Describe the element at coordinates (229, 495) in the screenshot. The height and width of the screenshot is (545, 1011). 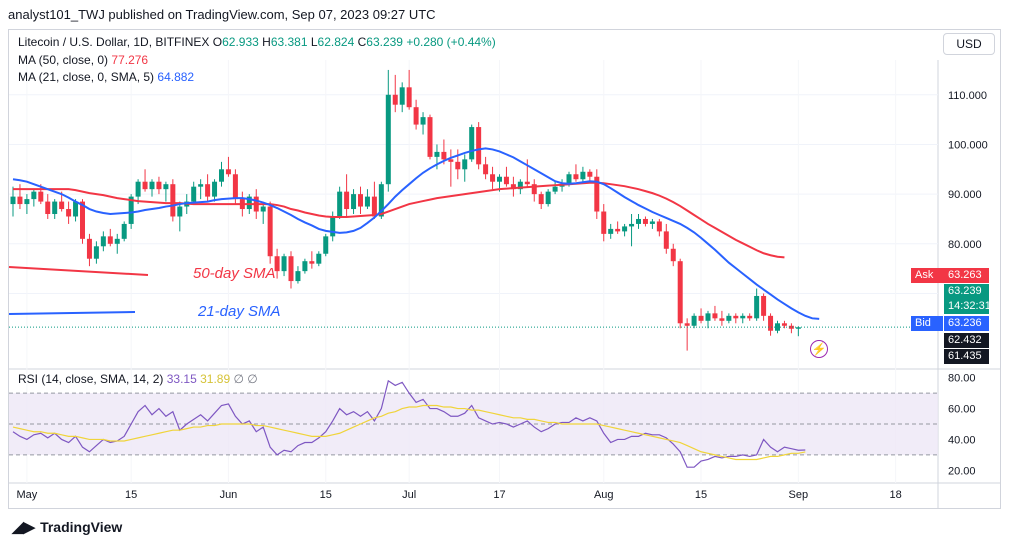
I see `time-tick-label: Jun` at that location.